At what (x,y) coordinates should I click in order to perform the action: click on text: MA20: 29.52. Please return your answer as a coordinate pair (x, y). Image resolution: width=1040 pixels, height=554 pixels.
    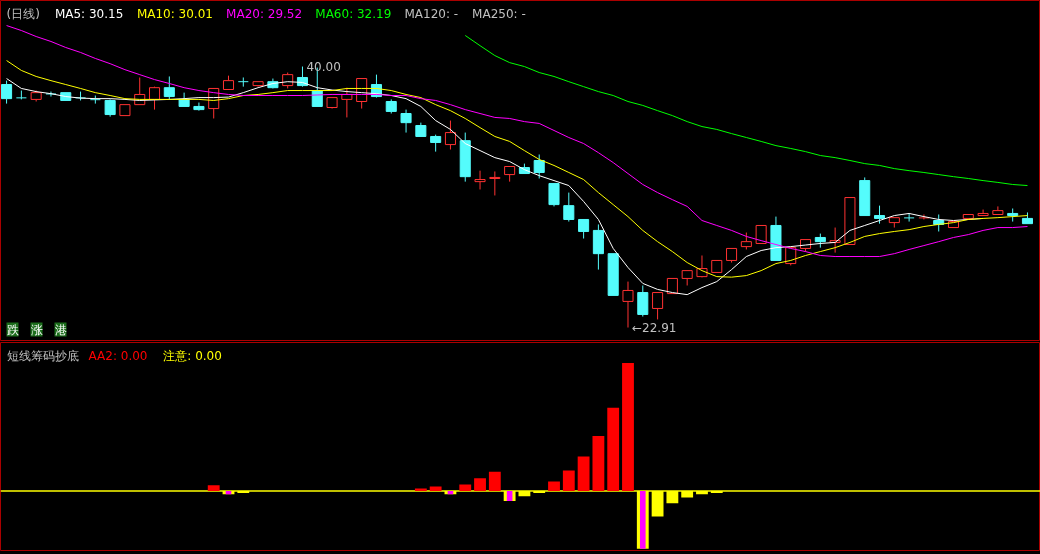
    Looking at the image, I should click on (264, 13).